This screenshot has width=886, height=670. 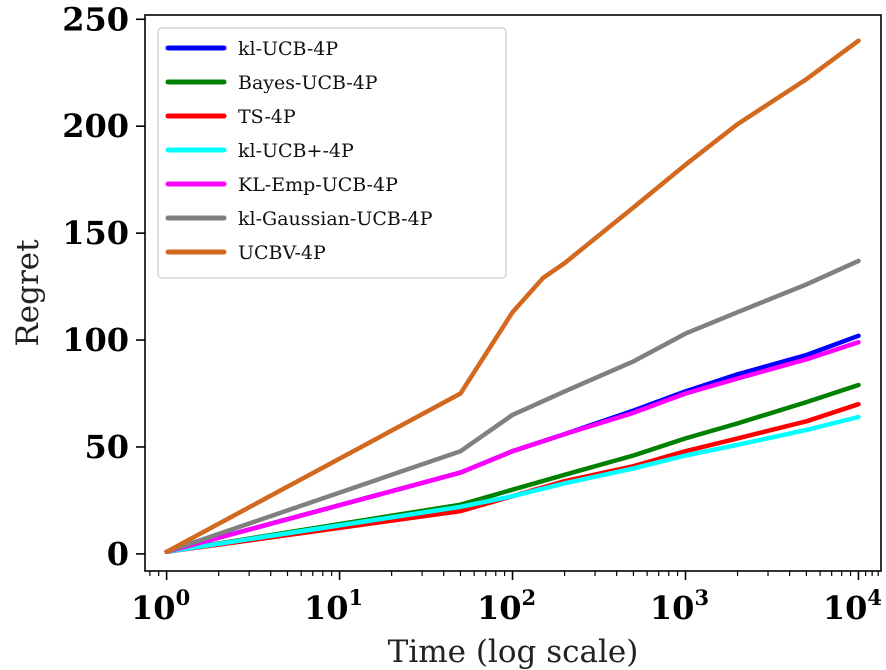 What do you see at coordinates (118, 554) in the screenshot?
I see `y-tick-label: 0` at bounding box center [118, 554].